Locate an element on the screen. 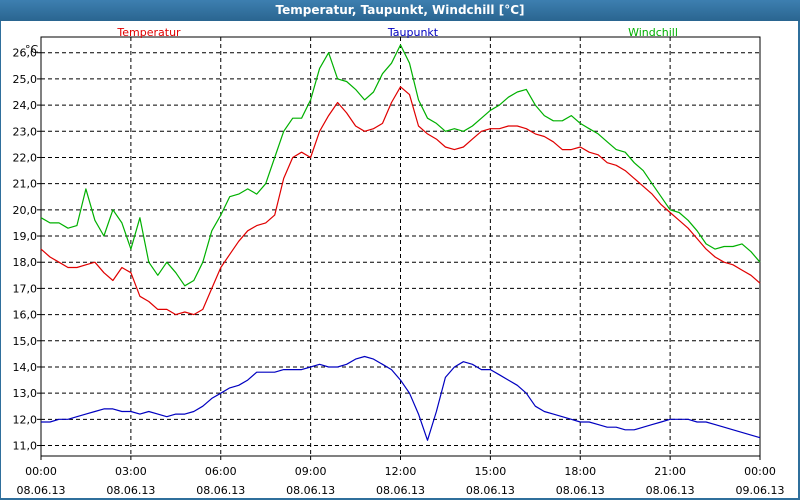  x-tick-time-label: 15:00 is located at coordinates (491, 471).